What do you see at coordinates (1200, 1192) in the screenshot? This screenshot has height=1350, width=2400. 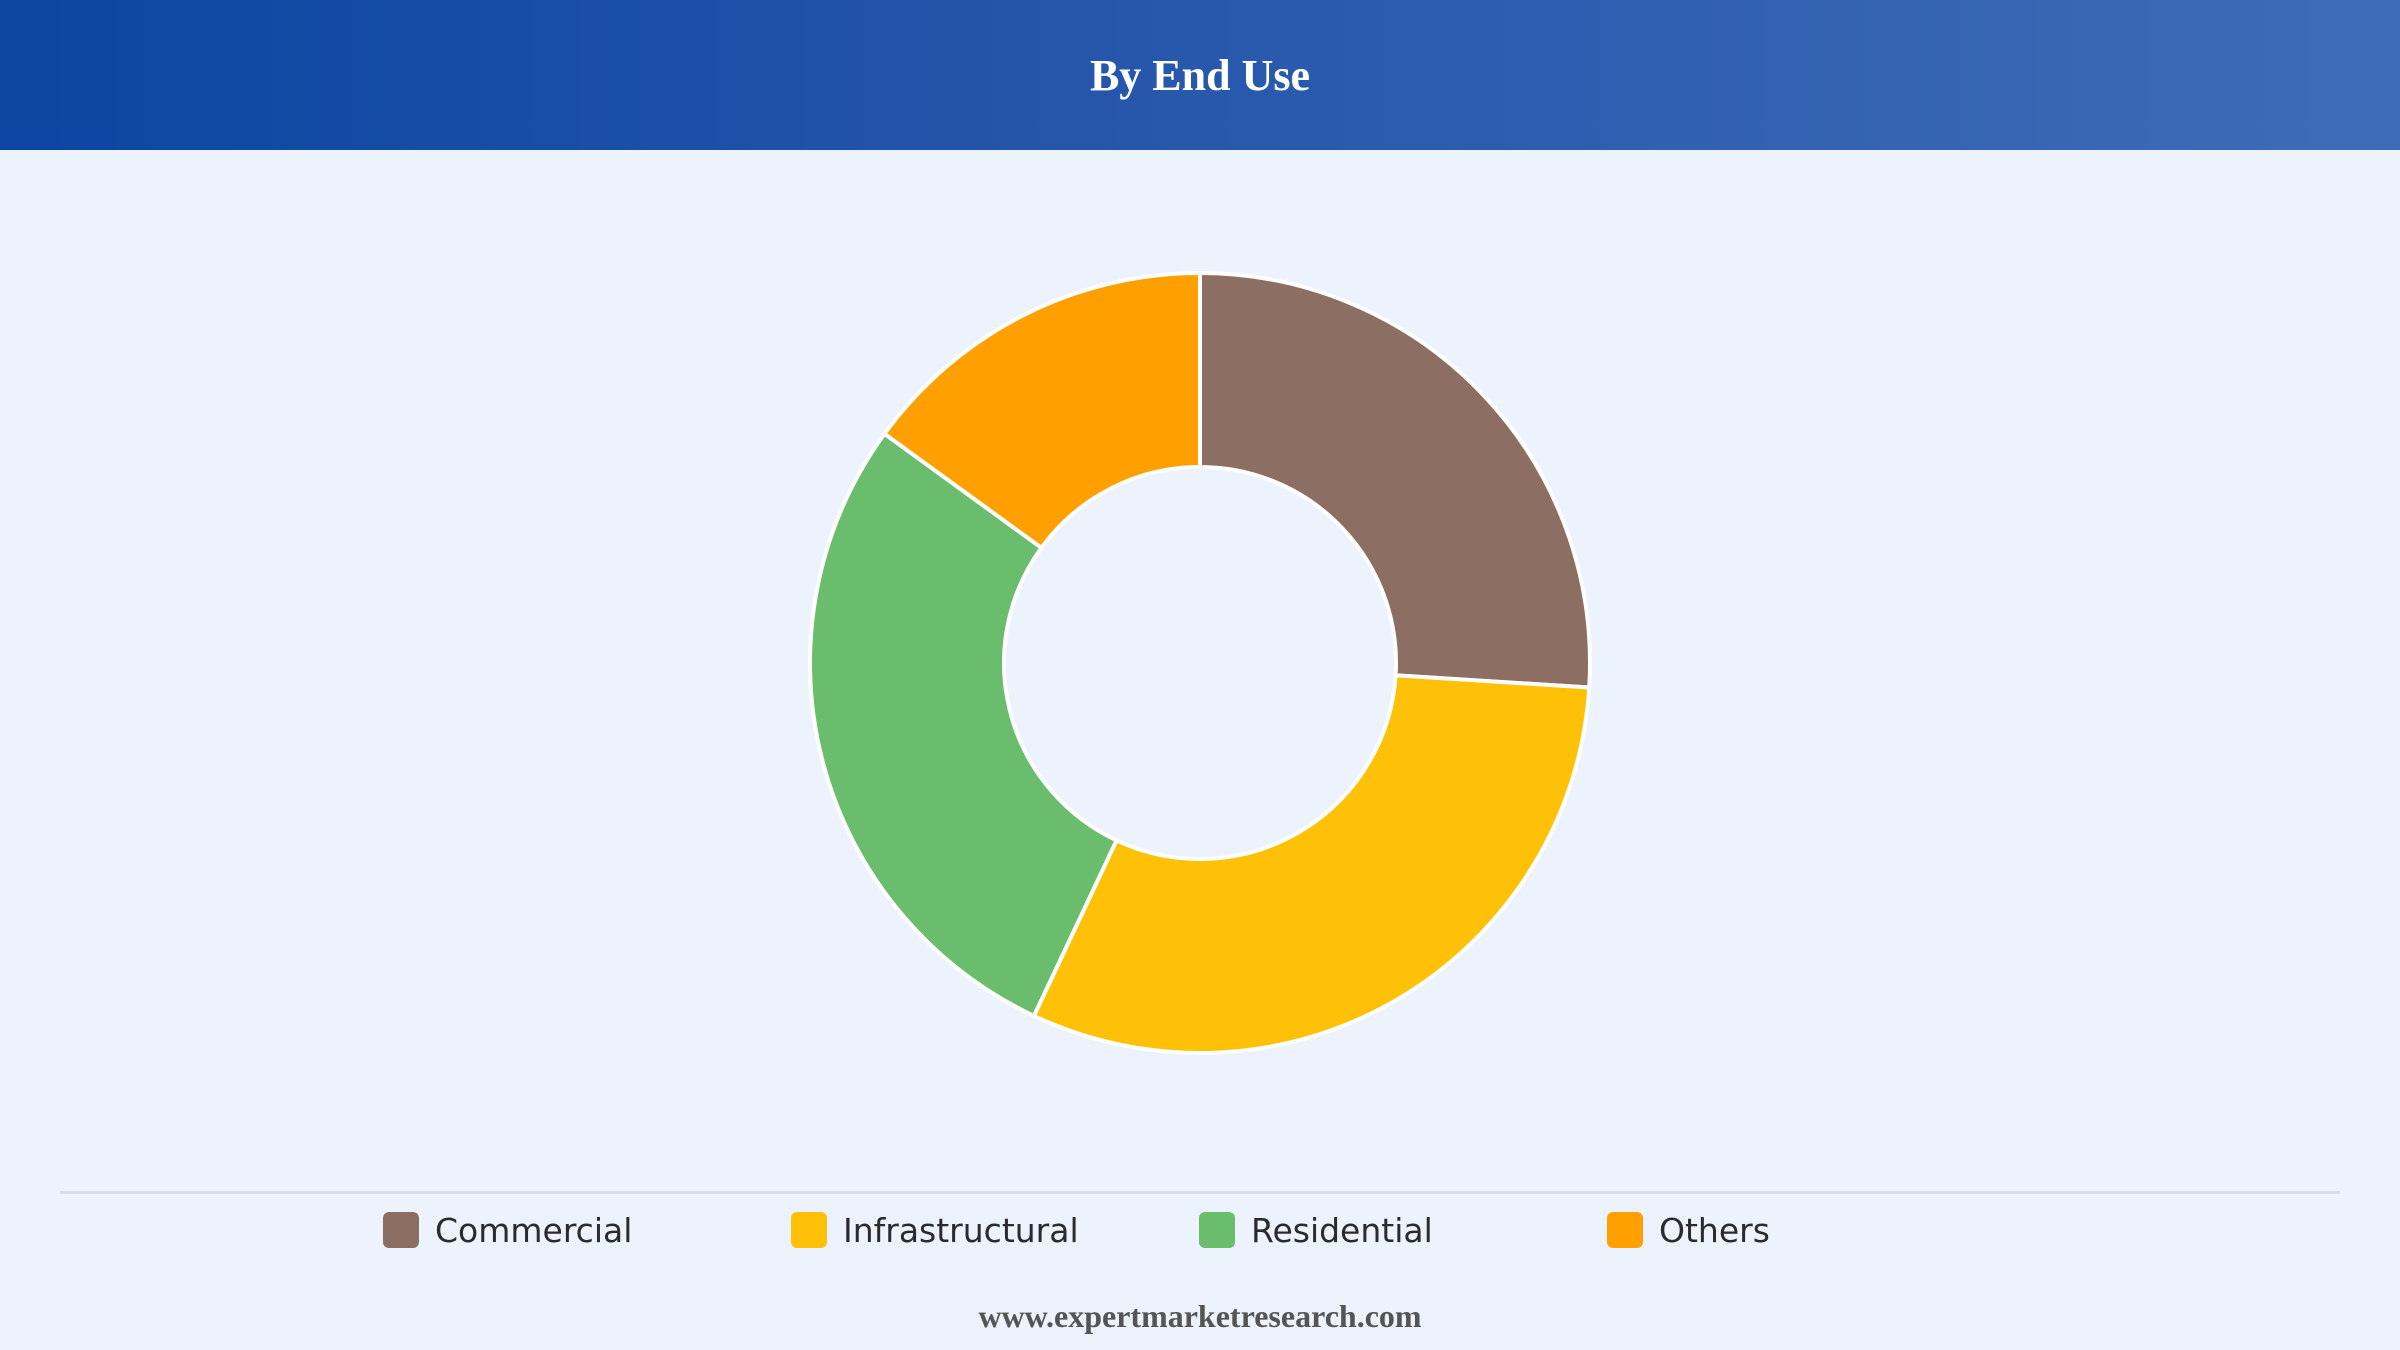 I see `legend-divider` at bounding box center [1200, 1192].